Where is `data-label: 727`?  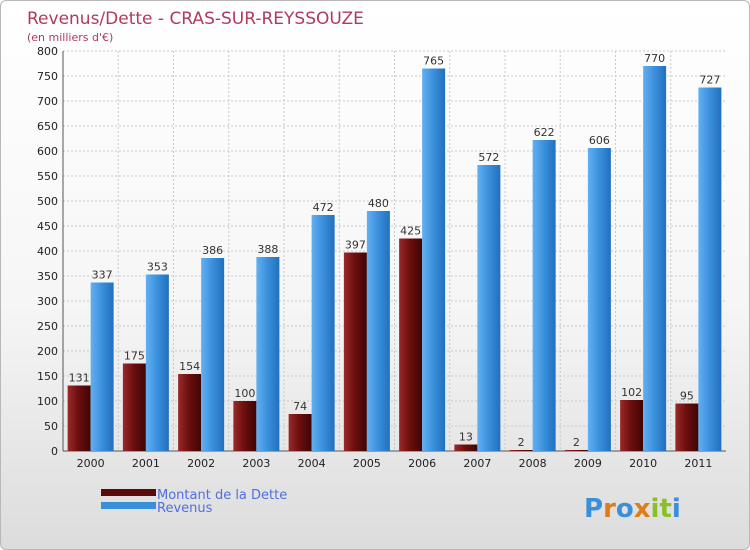 data-label: 727 is located at coordinates (709, 80).